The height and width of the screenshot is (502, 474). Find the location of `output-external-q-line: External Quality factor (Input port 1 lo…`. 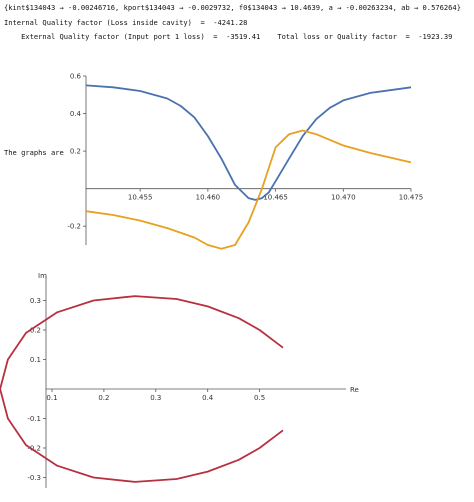

output-external-q-line: External Quality factor (Input port 1 lo… is located at coordinates (228, 36).